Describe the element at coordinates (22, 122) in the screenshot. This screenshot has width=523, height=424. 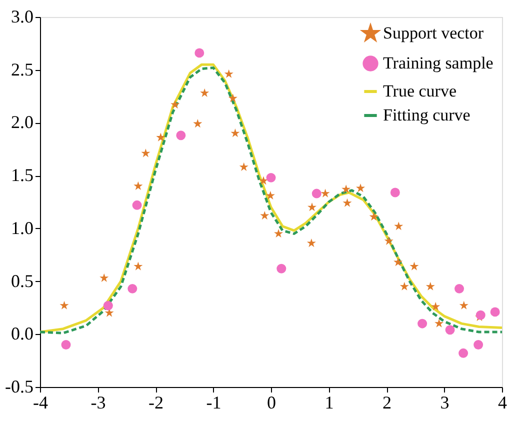
I see `y-tick-label: 2.0` at that location.